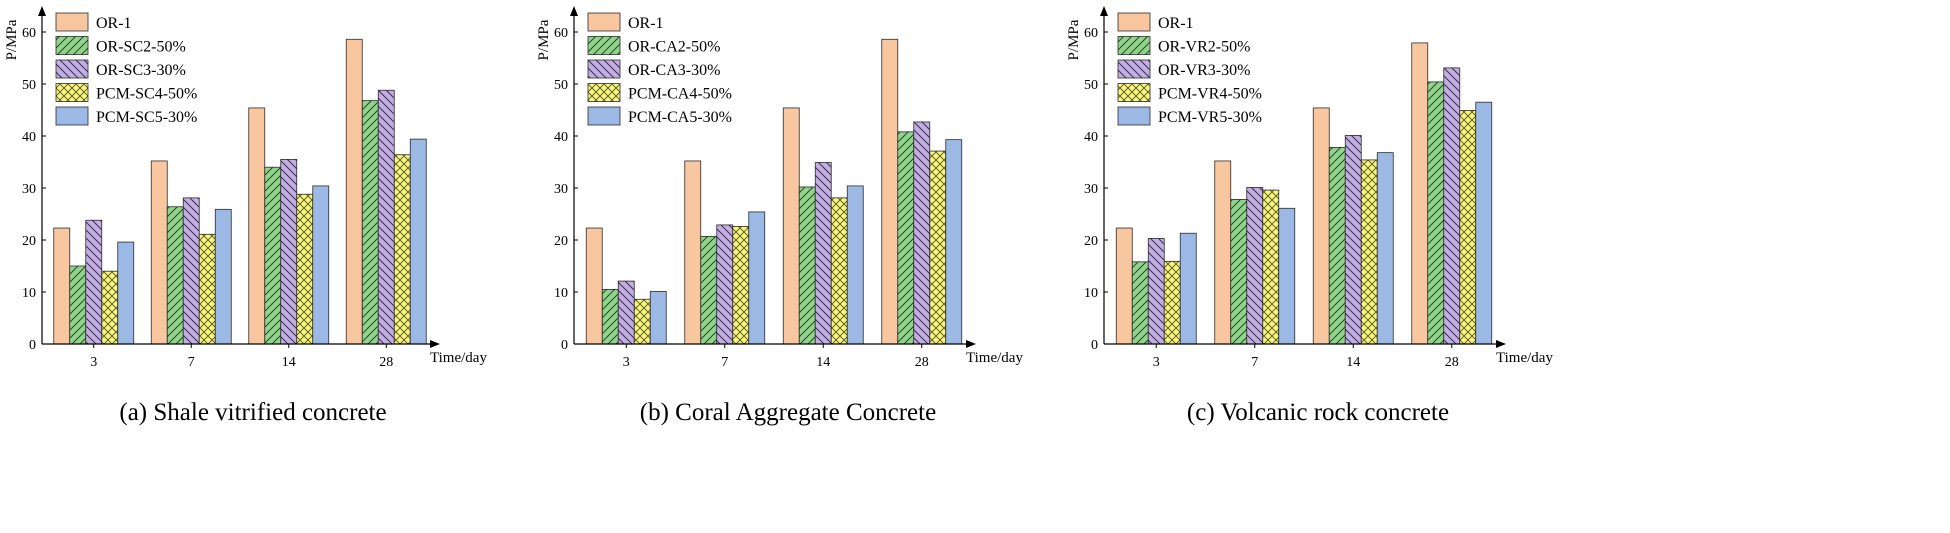 This screenshot has height=533, width=1950. Describe the element at coordinates (823, 253) in the screenshot. I see `bar-OR-CA3-30%-day-14` at that location.